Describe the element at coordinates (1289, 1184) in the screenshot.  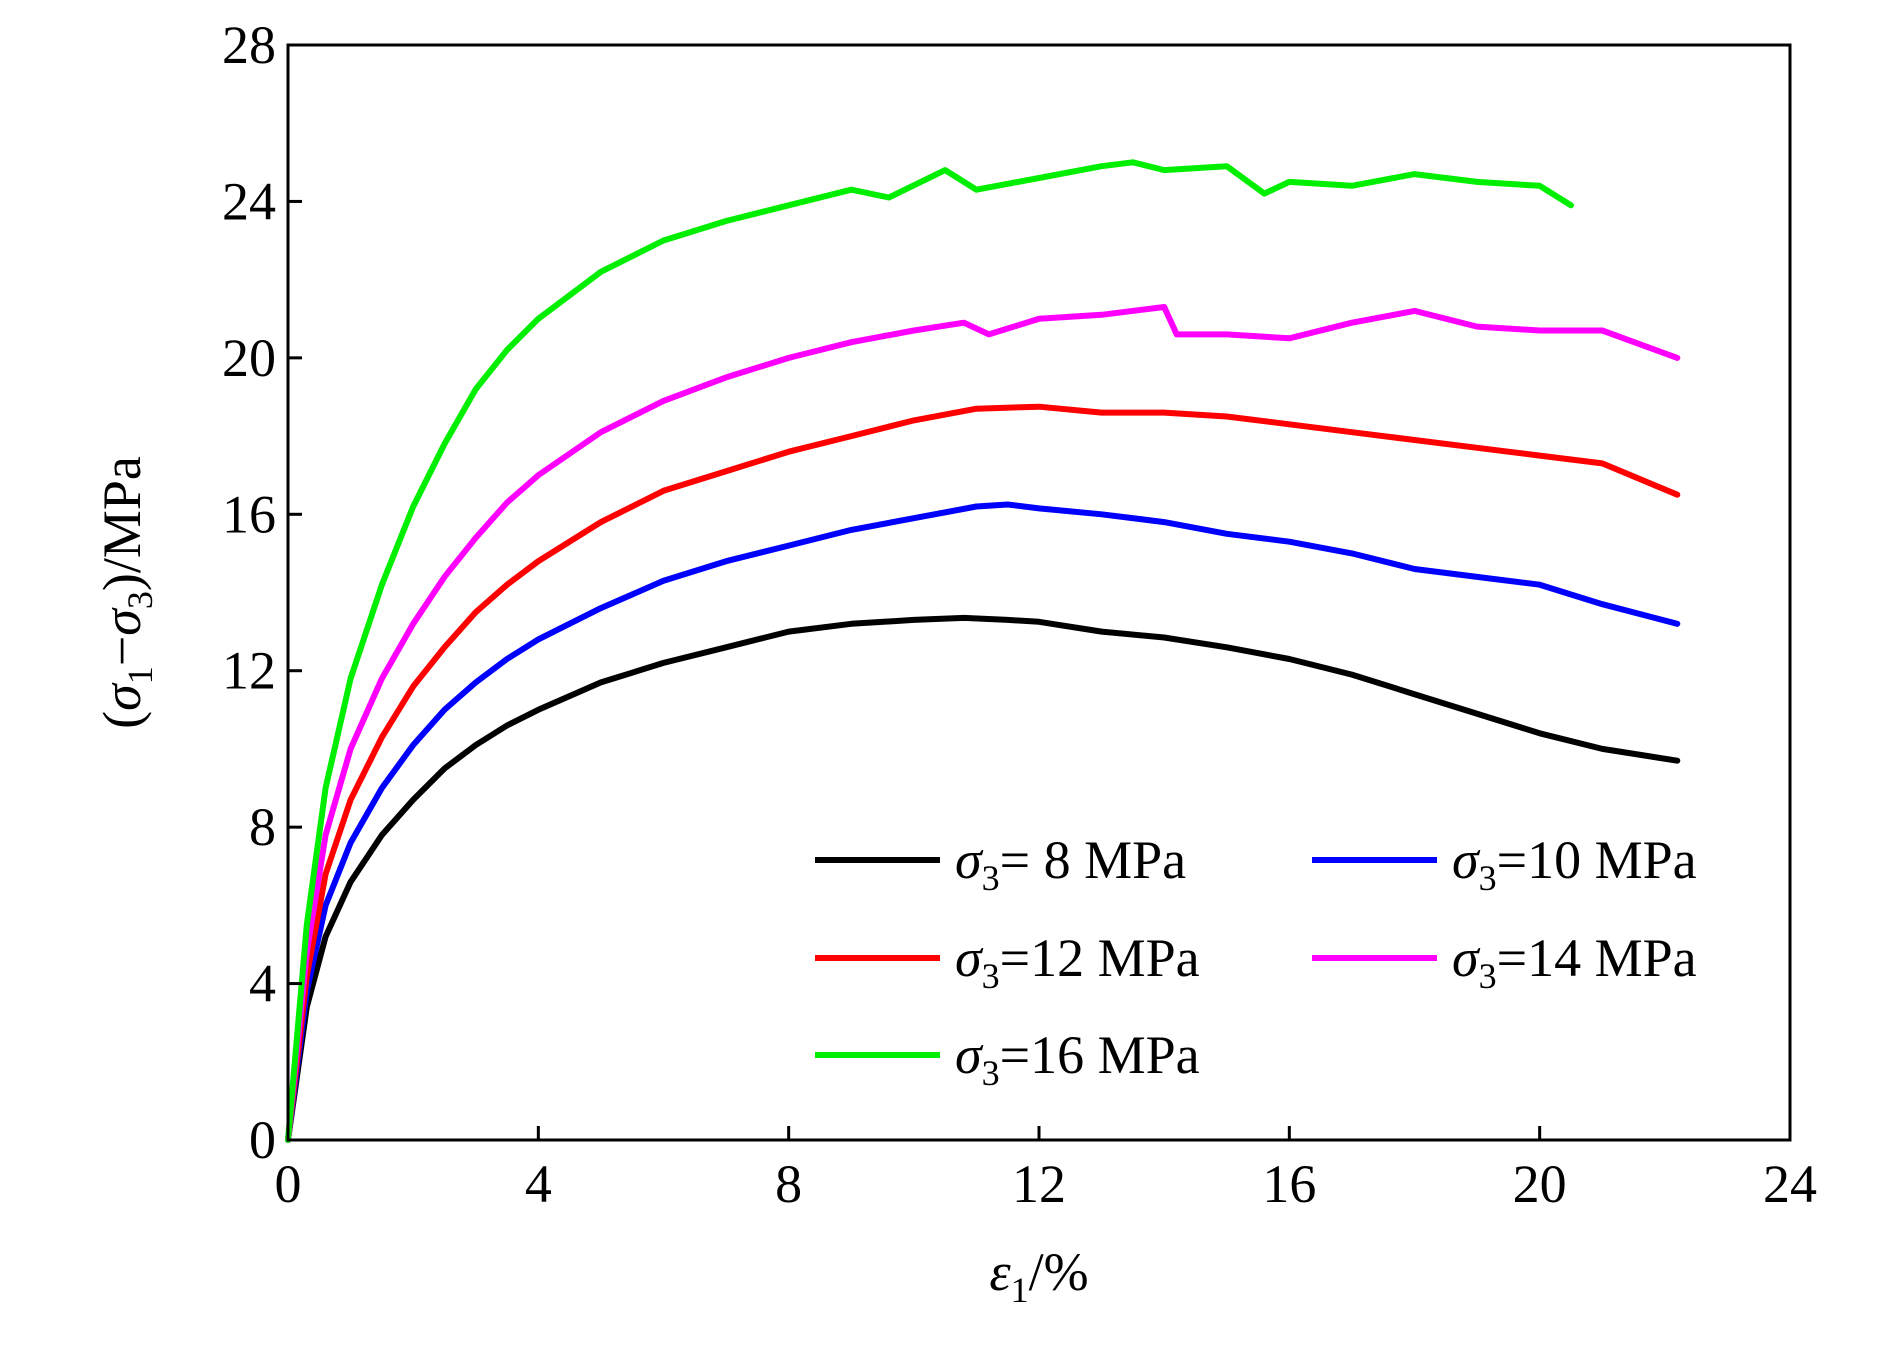
I see `x-tick-label: 16` at that location.